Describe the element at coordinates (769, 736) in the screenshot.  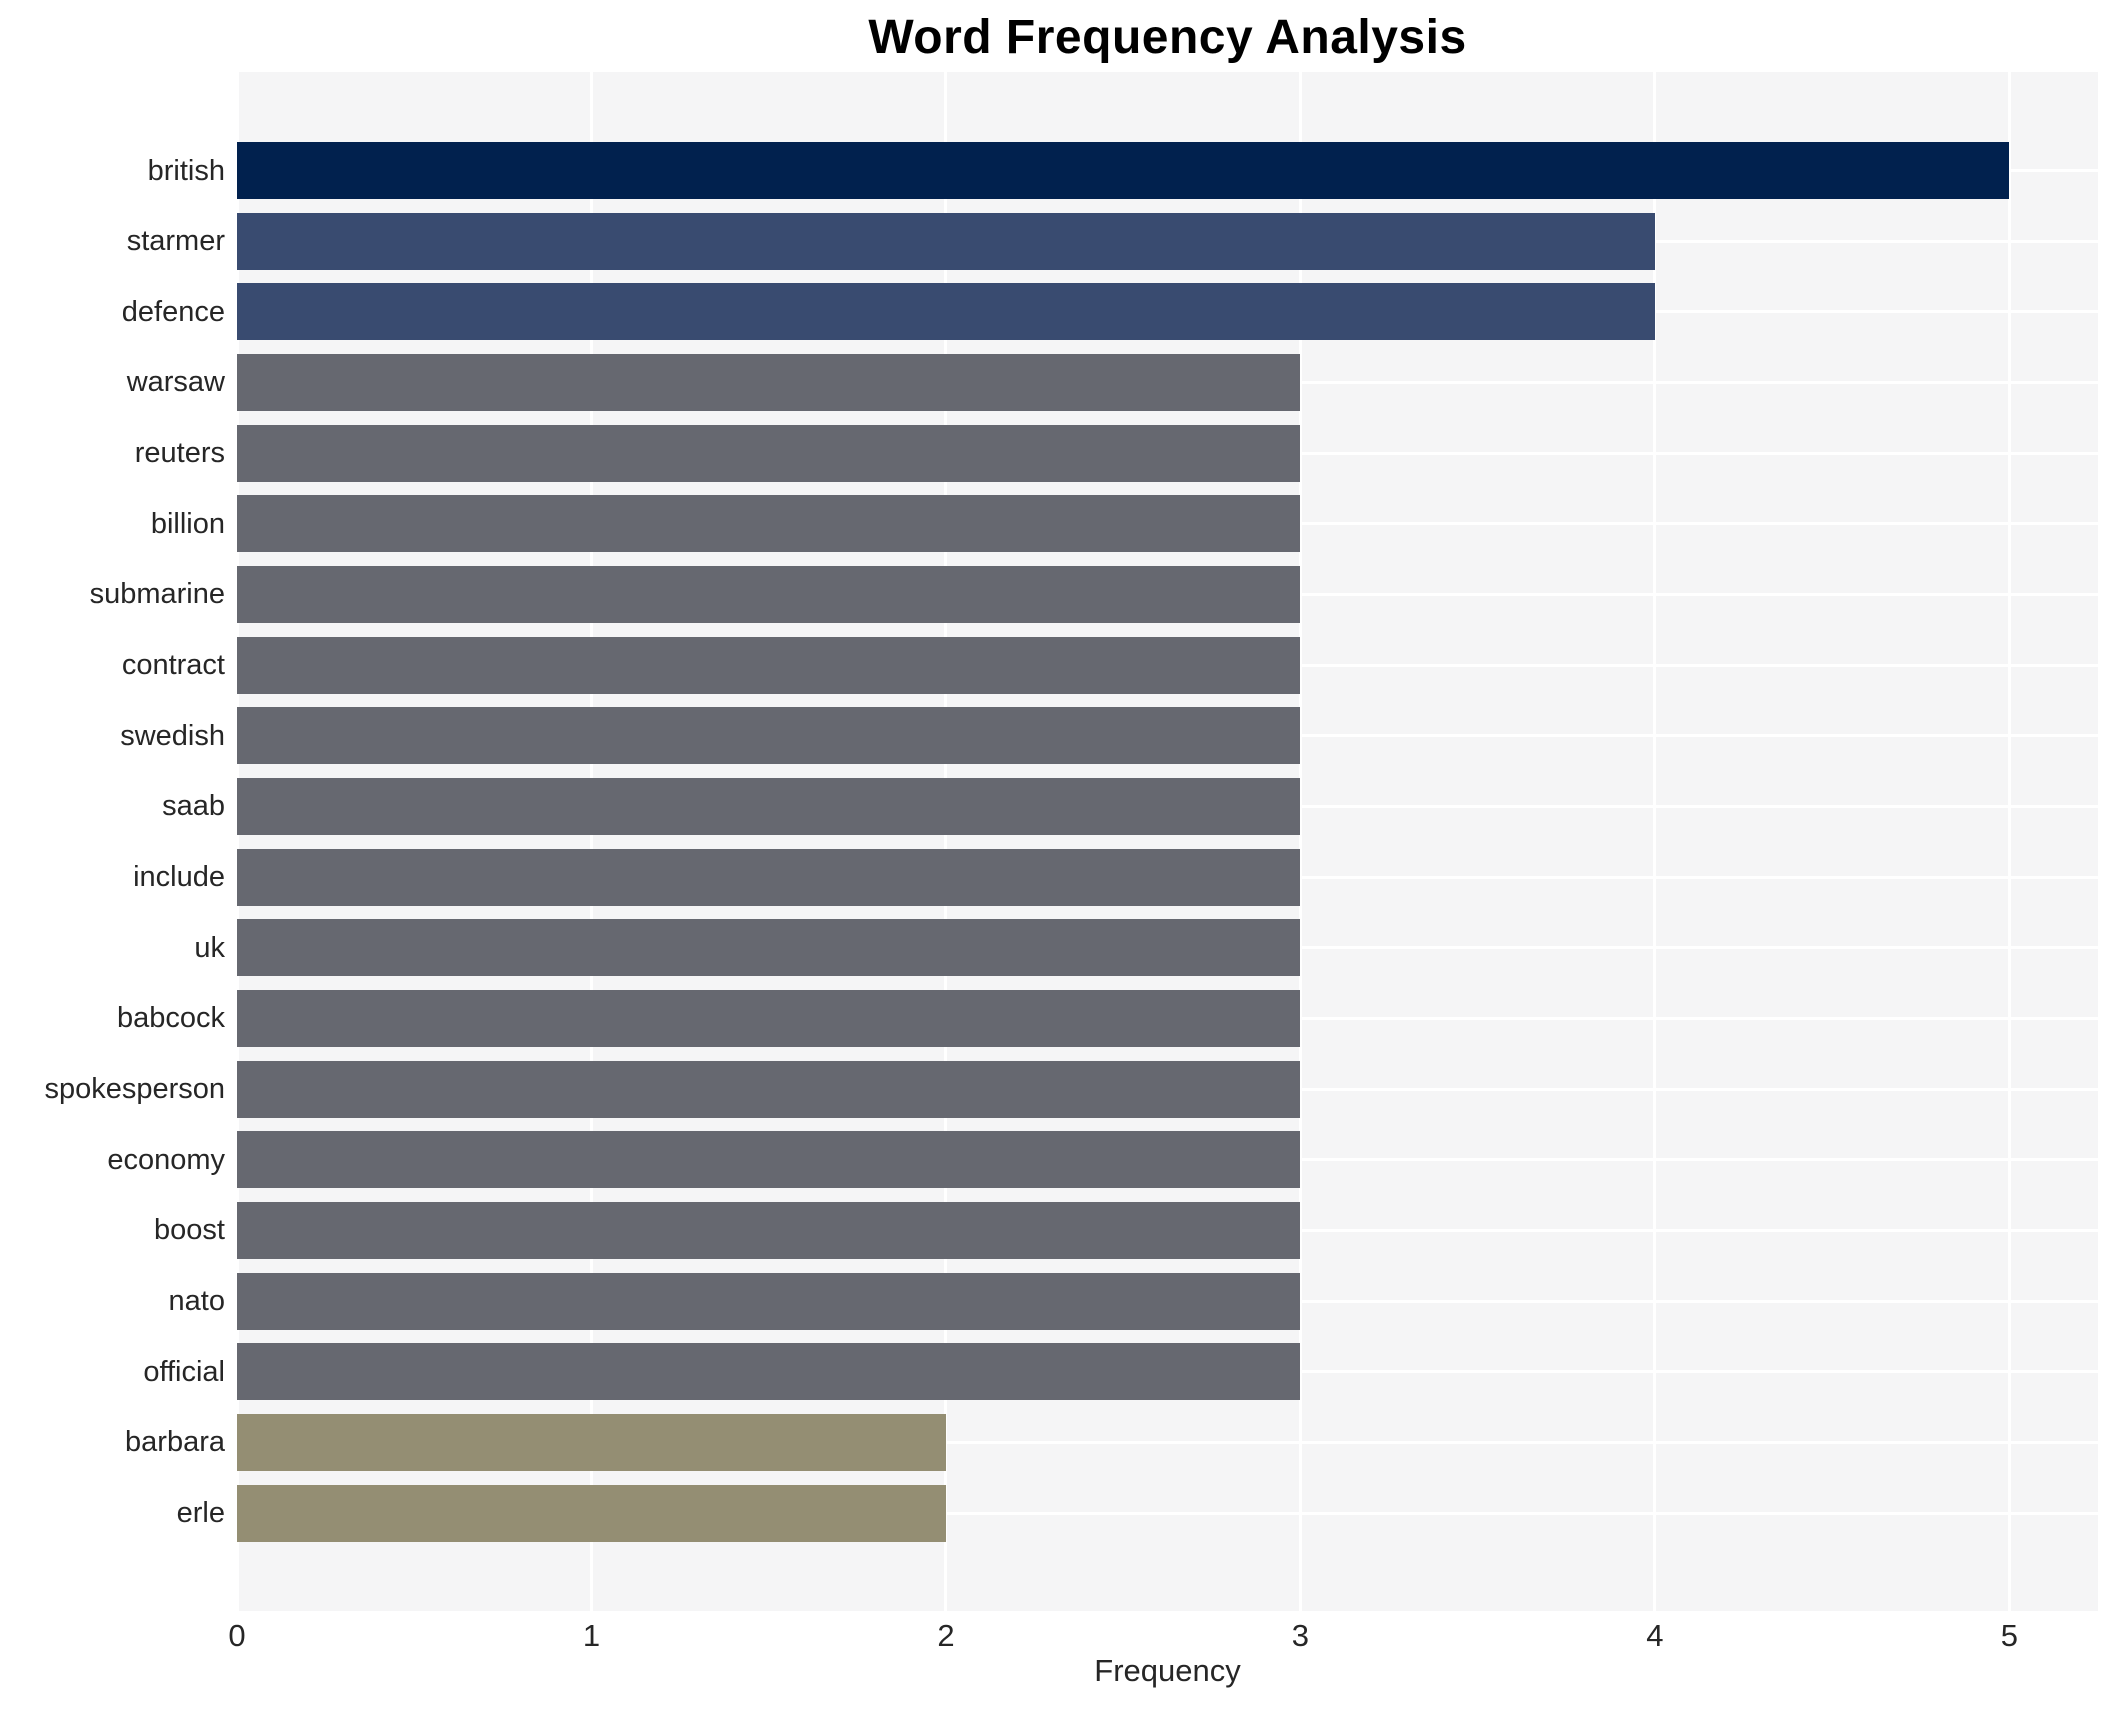
I see `bar-swedish` at that location.